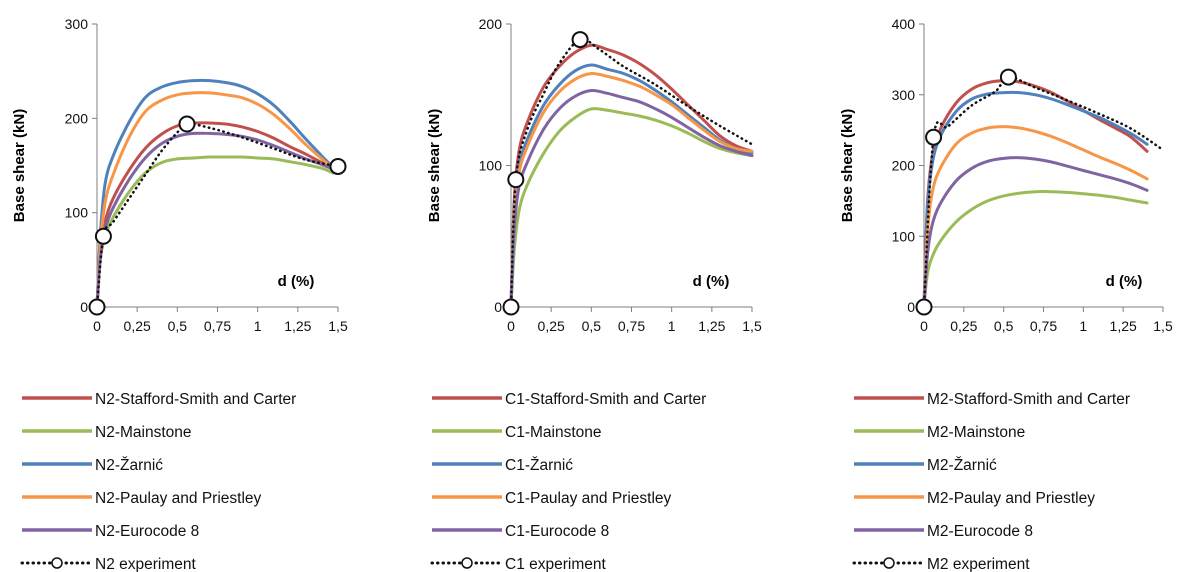 The image size is (1182, 572). I want to click on legend-entry-label: M2-Mainstone, so click(976, 432).